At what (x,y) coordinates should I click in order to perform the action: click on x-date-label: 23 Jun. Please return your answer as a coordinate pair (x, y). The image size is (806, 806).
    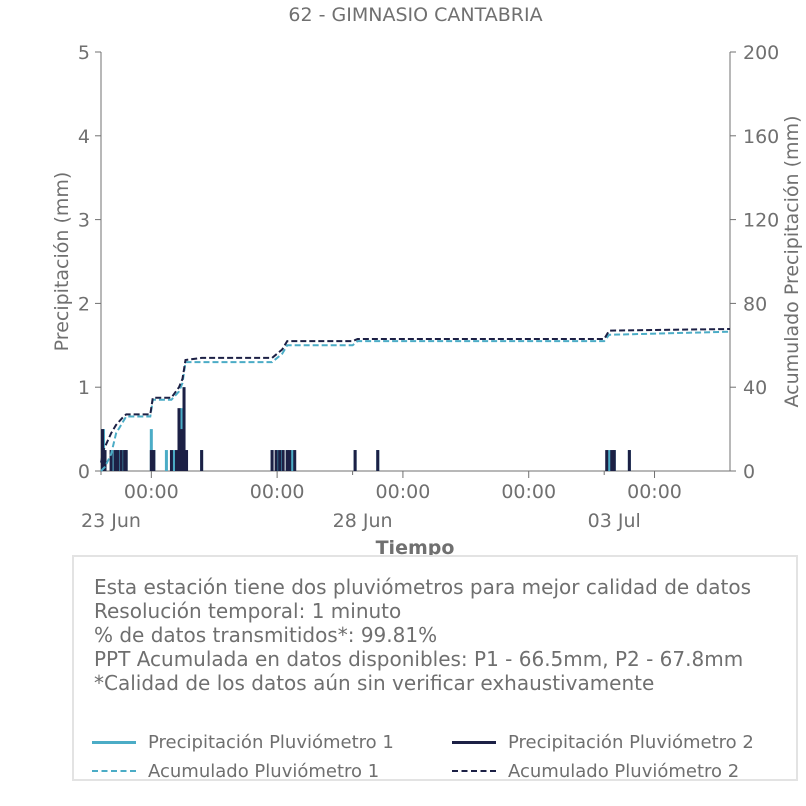
    Looking at the image, I should click on (111, 521).